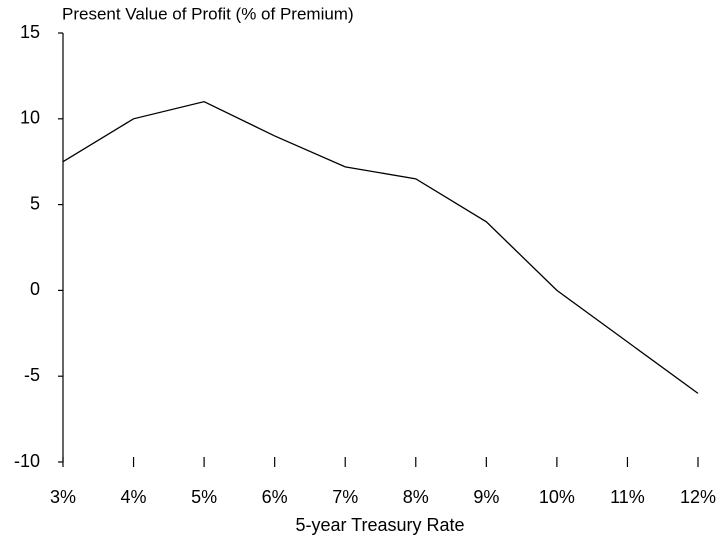 The image size is (721, 539). I want to click on x-tick-label: 12%, so click(698, 497).